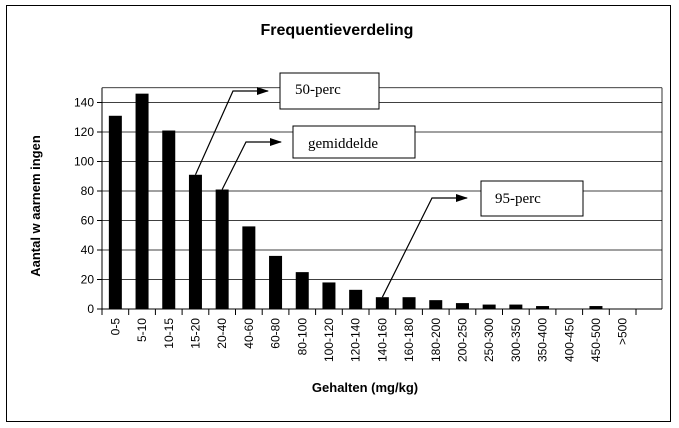  Describe the element at coordinates (169, 333) in the screenshot. I see `x-tick-label: 10-15` at that location.